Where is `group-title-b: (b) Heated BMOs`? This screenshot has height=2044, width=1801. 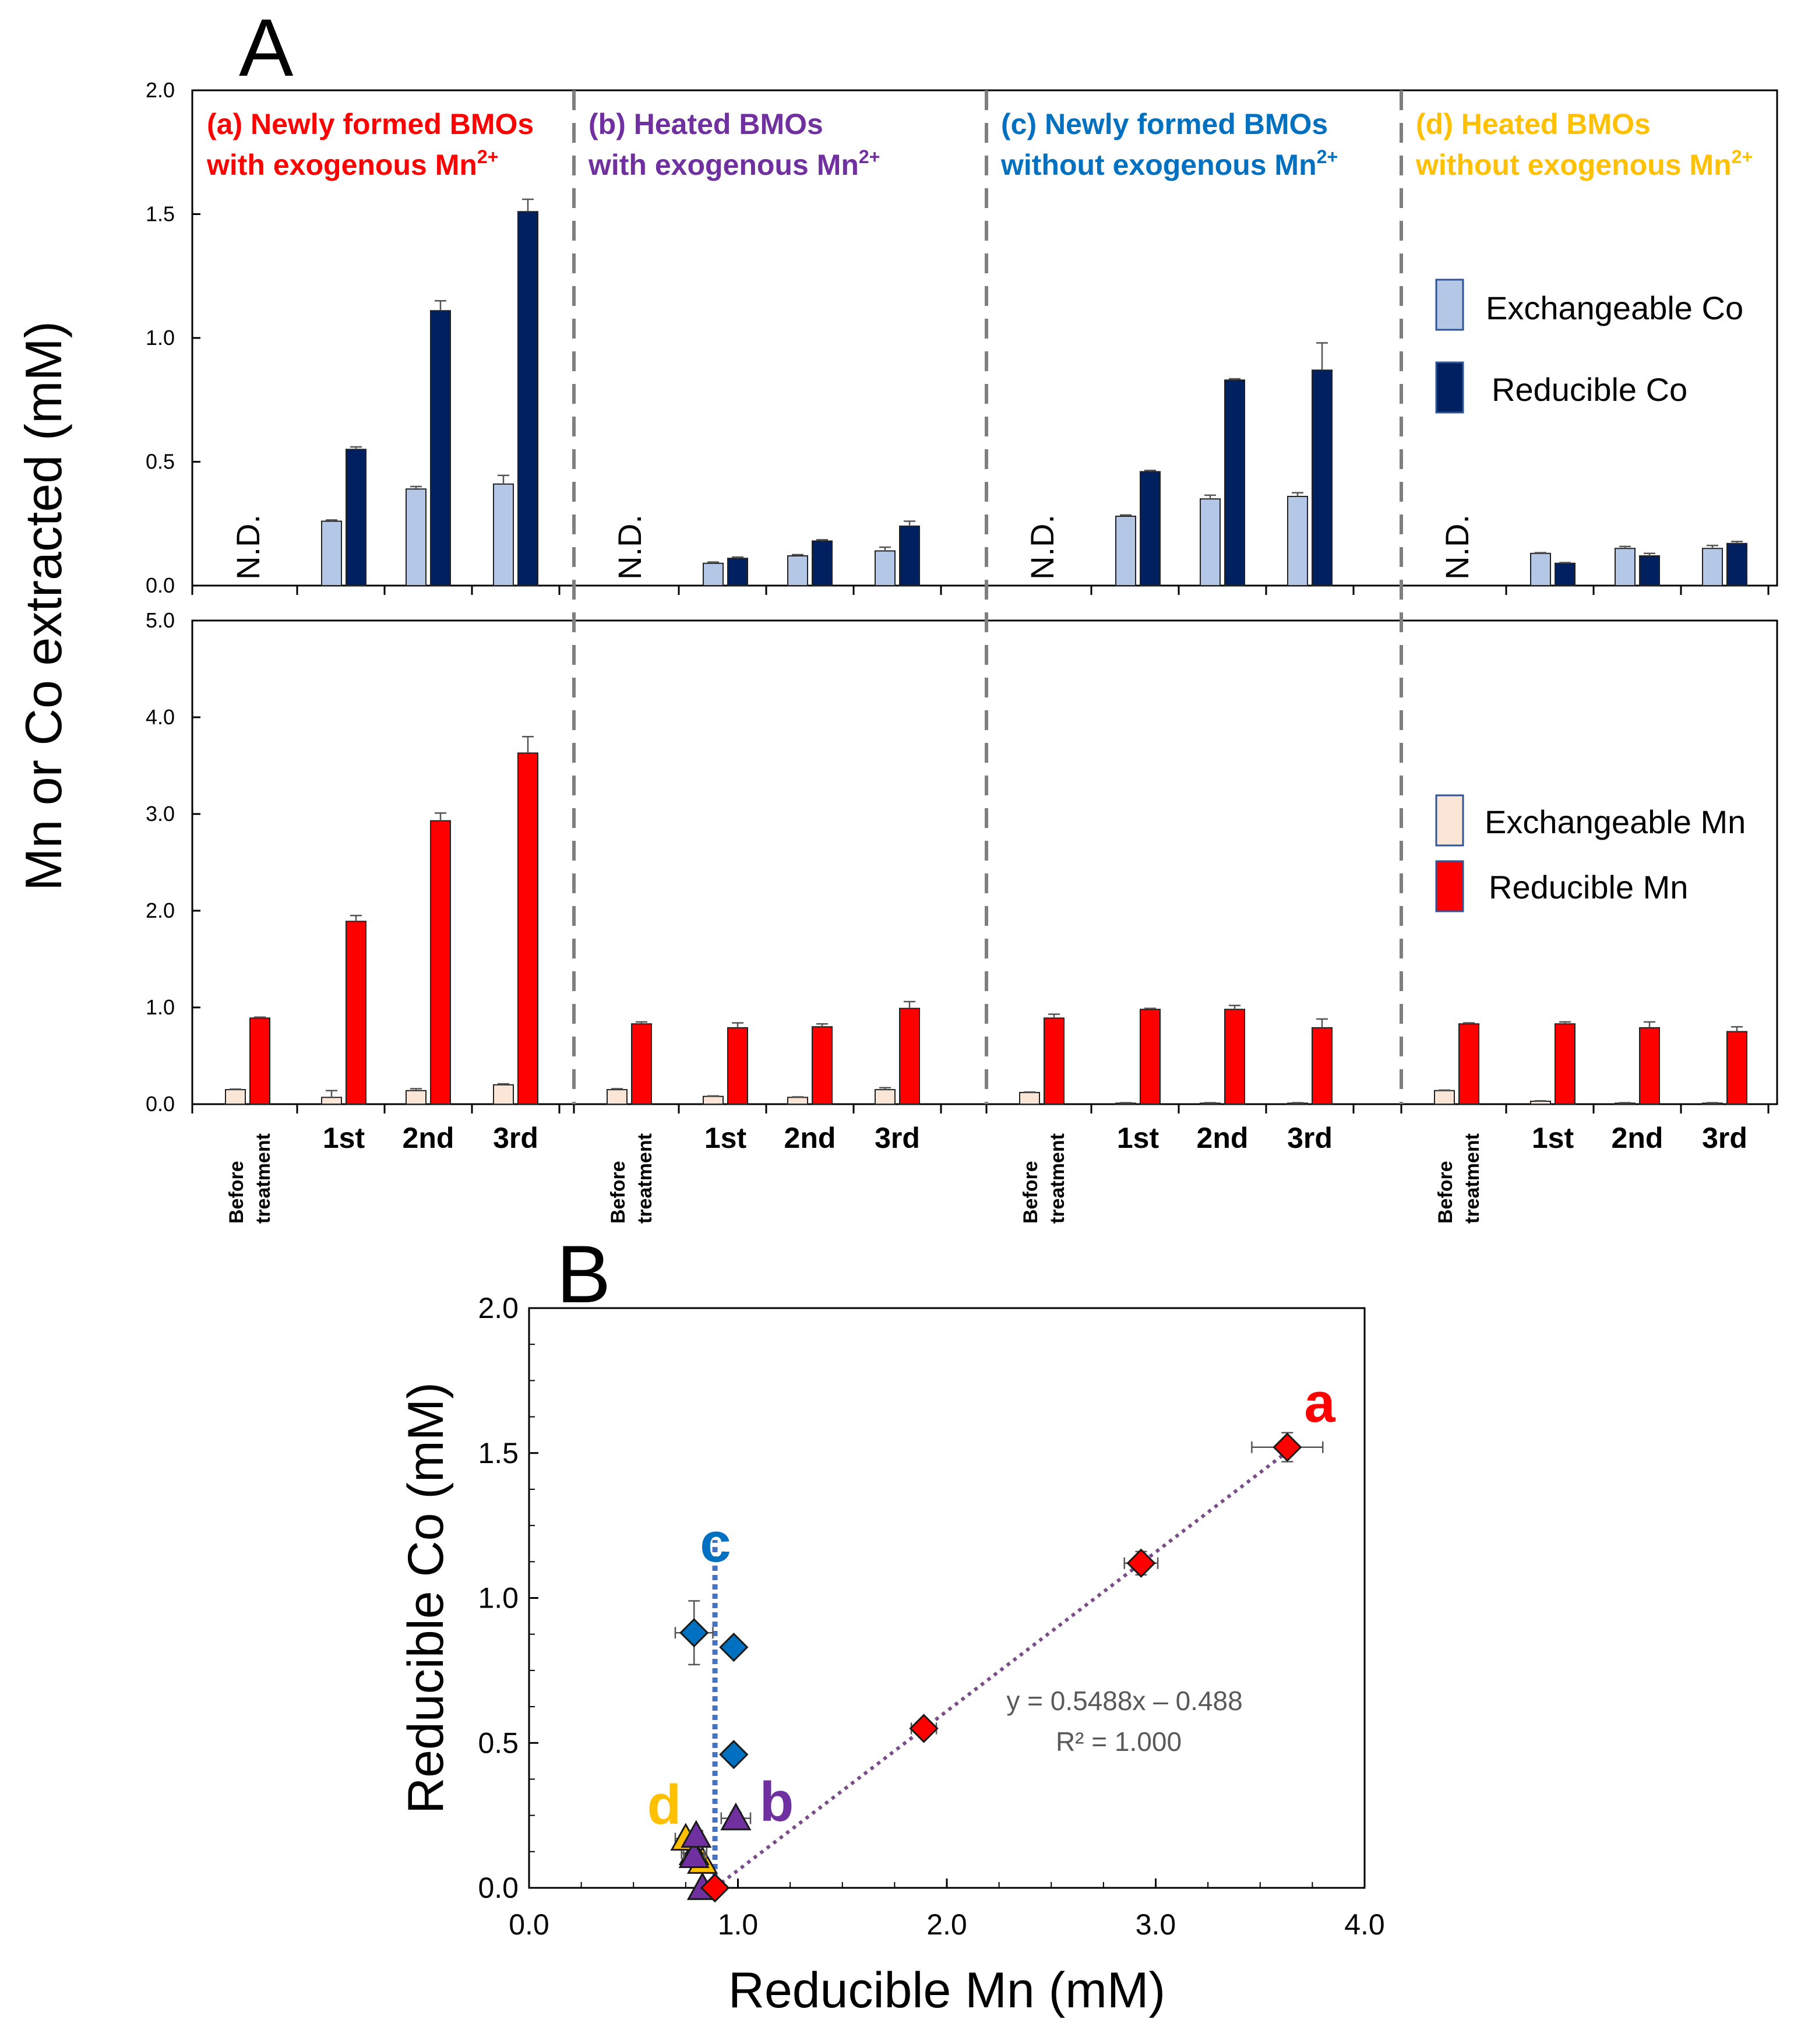 group-title-b: (b) Heated BMOs is located at coordinates (705, 124).